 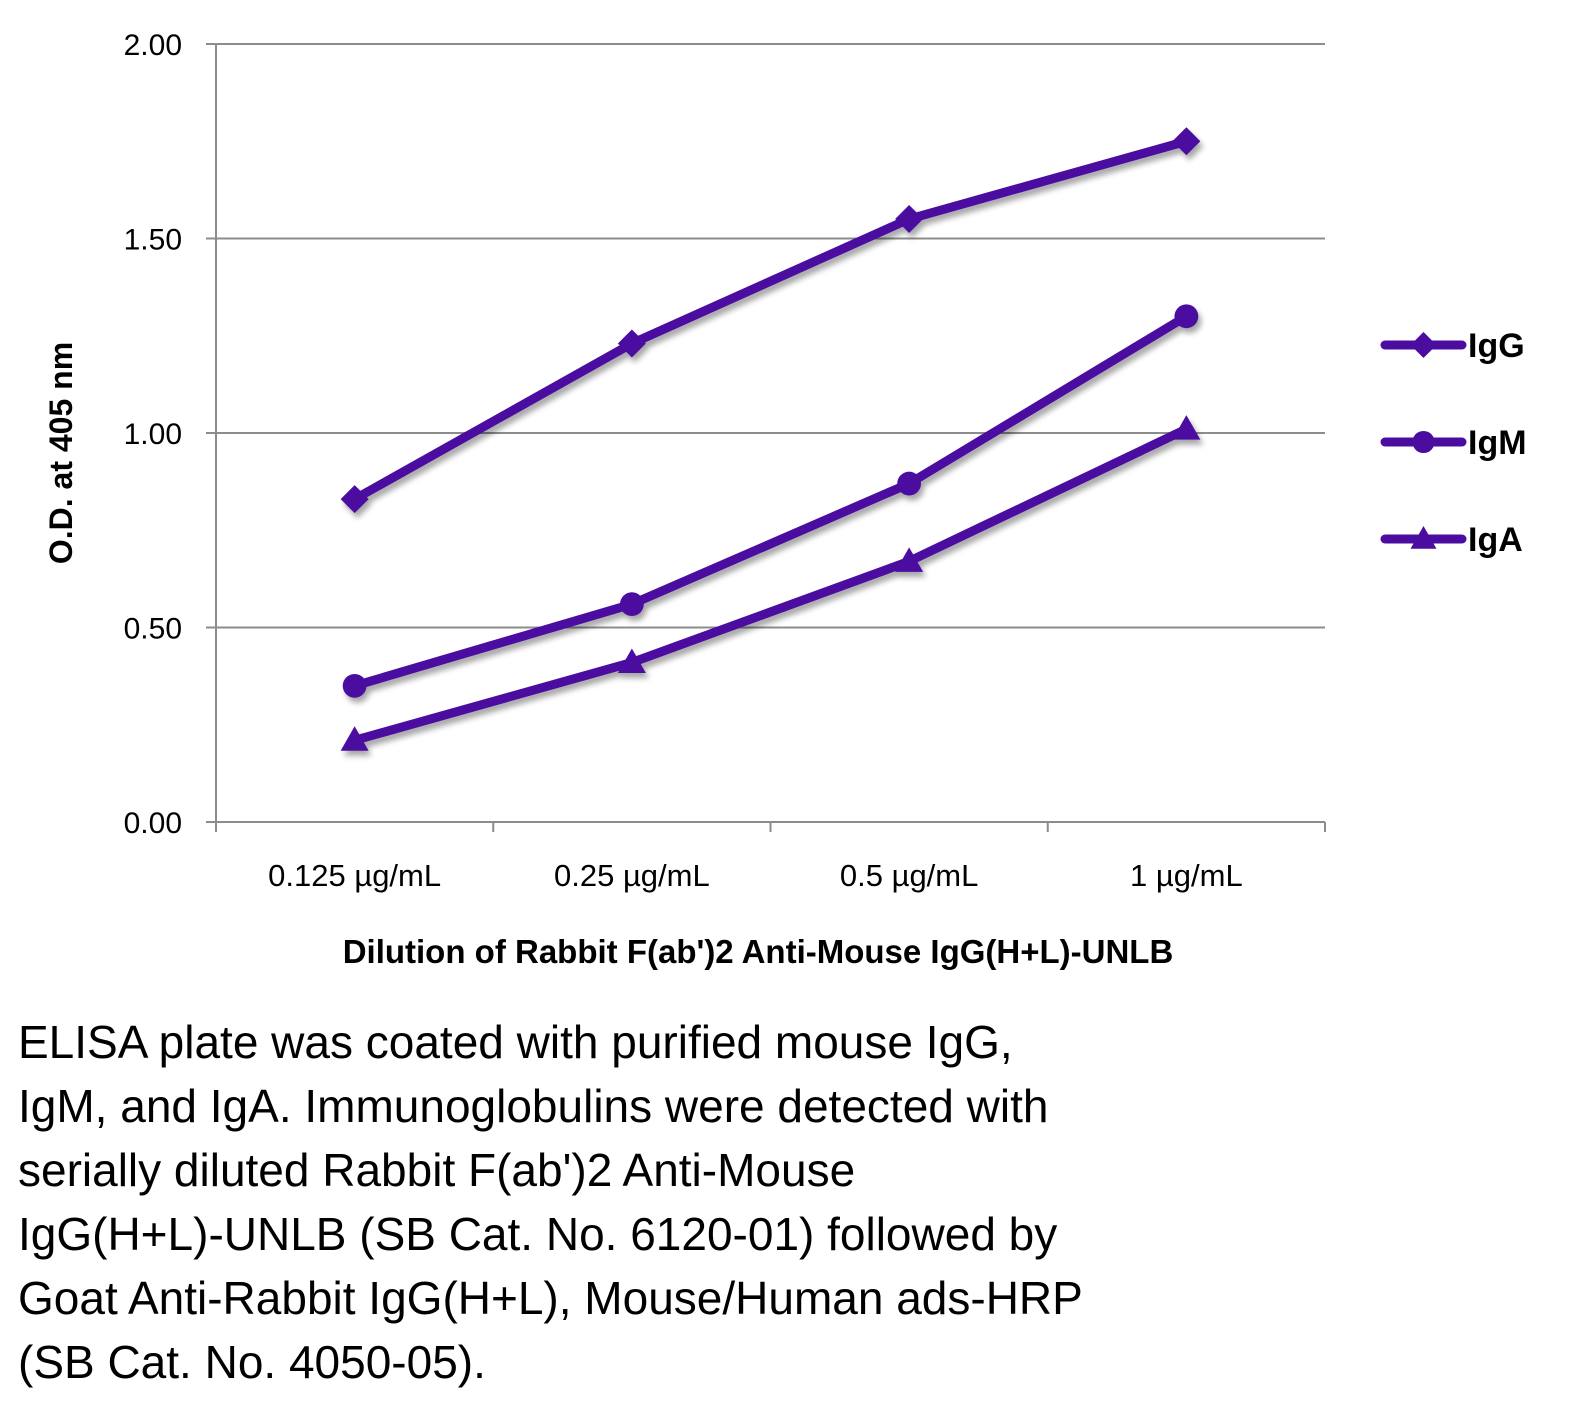 I want to click on legend-label-iga: IgA, so click(x=1495, y=540).